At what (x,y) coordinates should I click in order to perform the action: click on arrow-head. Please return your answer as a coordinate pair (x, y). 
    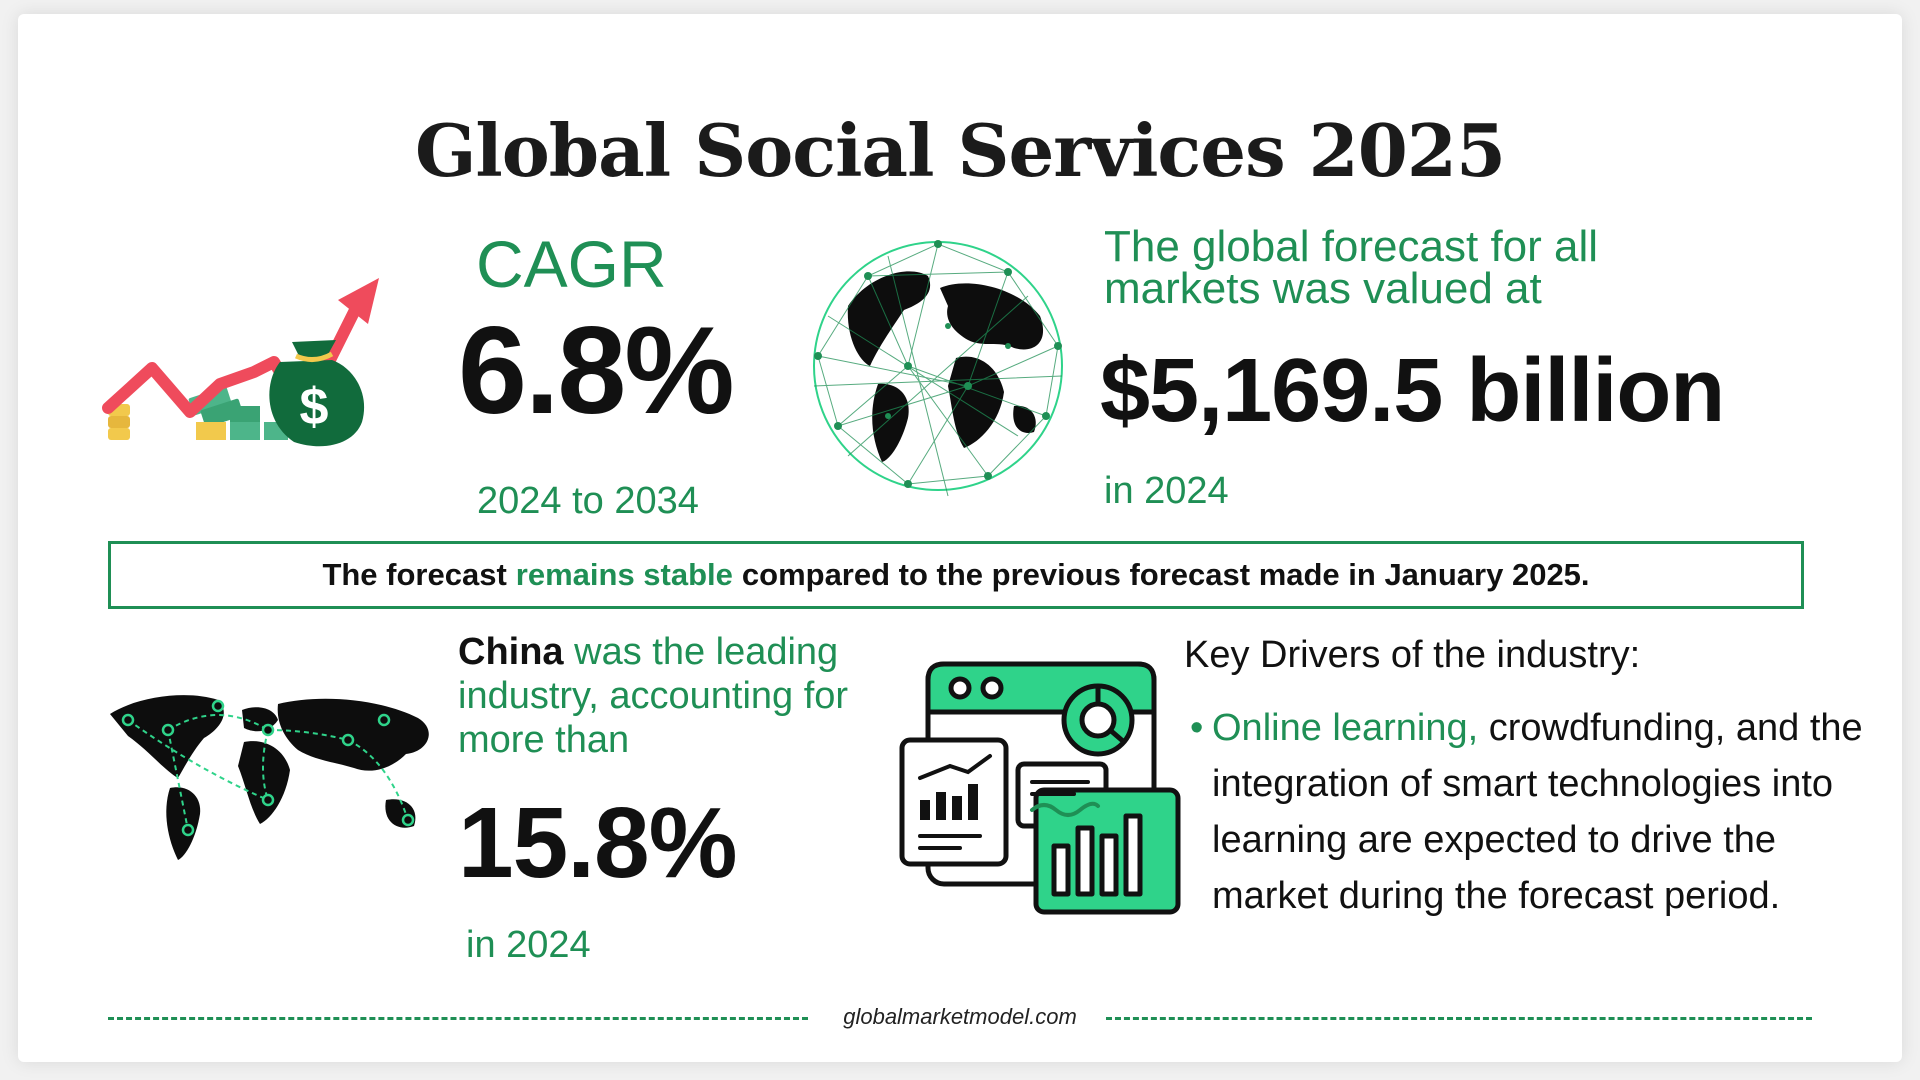
    Looking at the image, I should click on (358, 301).